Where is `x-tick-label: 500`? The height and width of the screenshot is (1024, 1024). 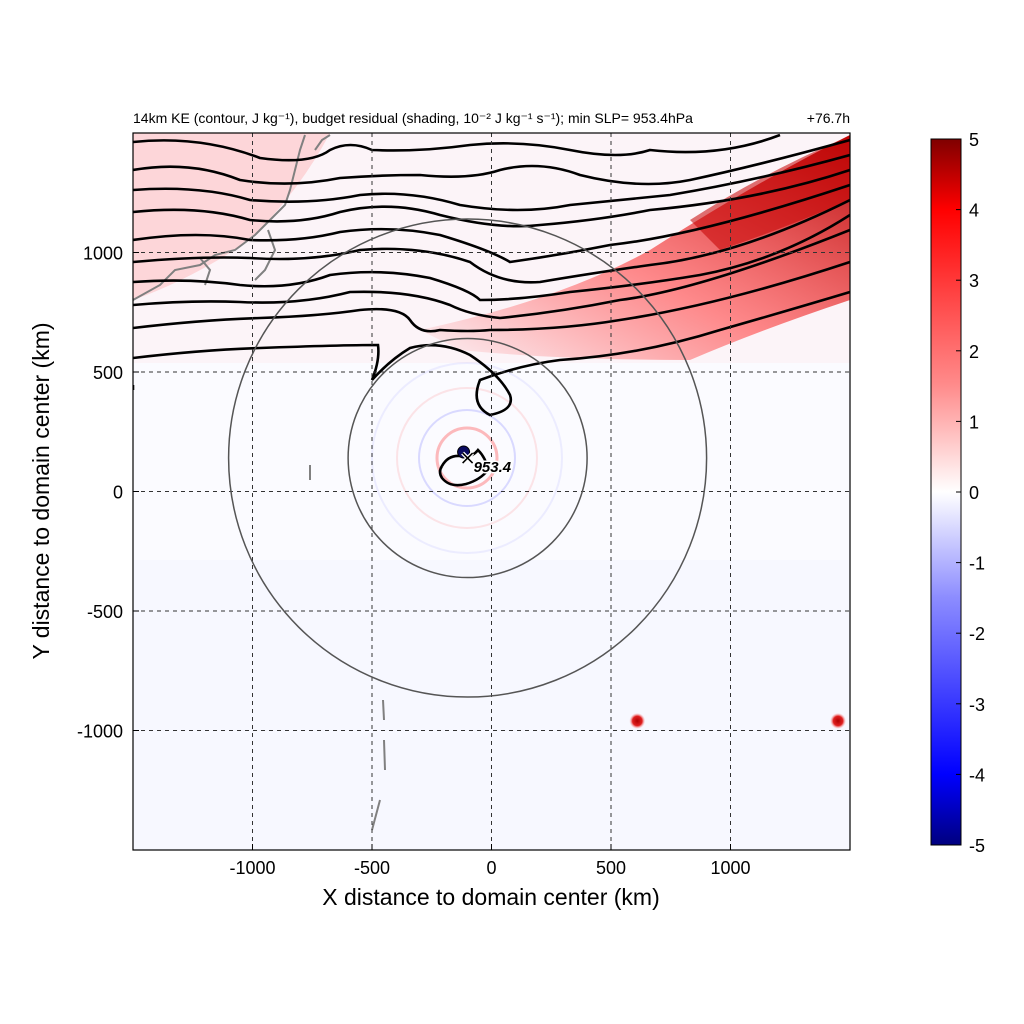
x-tick-label: 500 is located at coordinates (611, 868).